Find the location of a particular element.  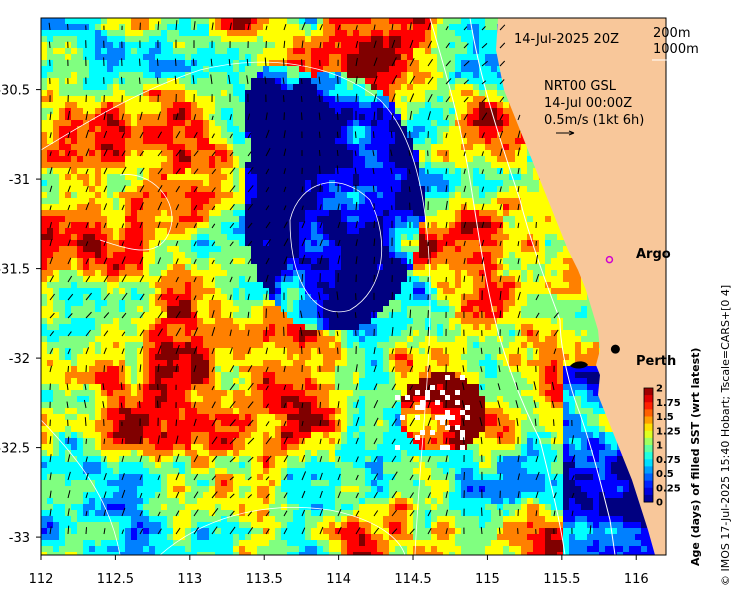

contour-legend-200m: 200m is located at coordinates (671, 33).